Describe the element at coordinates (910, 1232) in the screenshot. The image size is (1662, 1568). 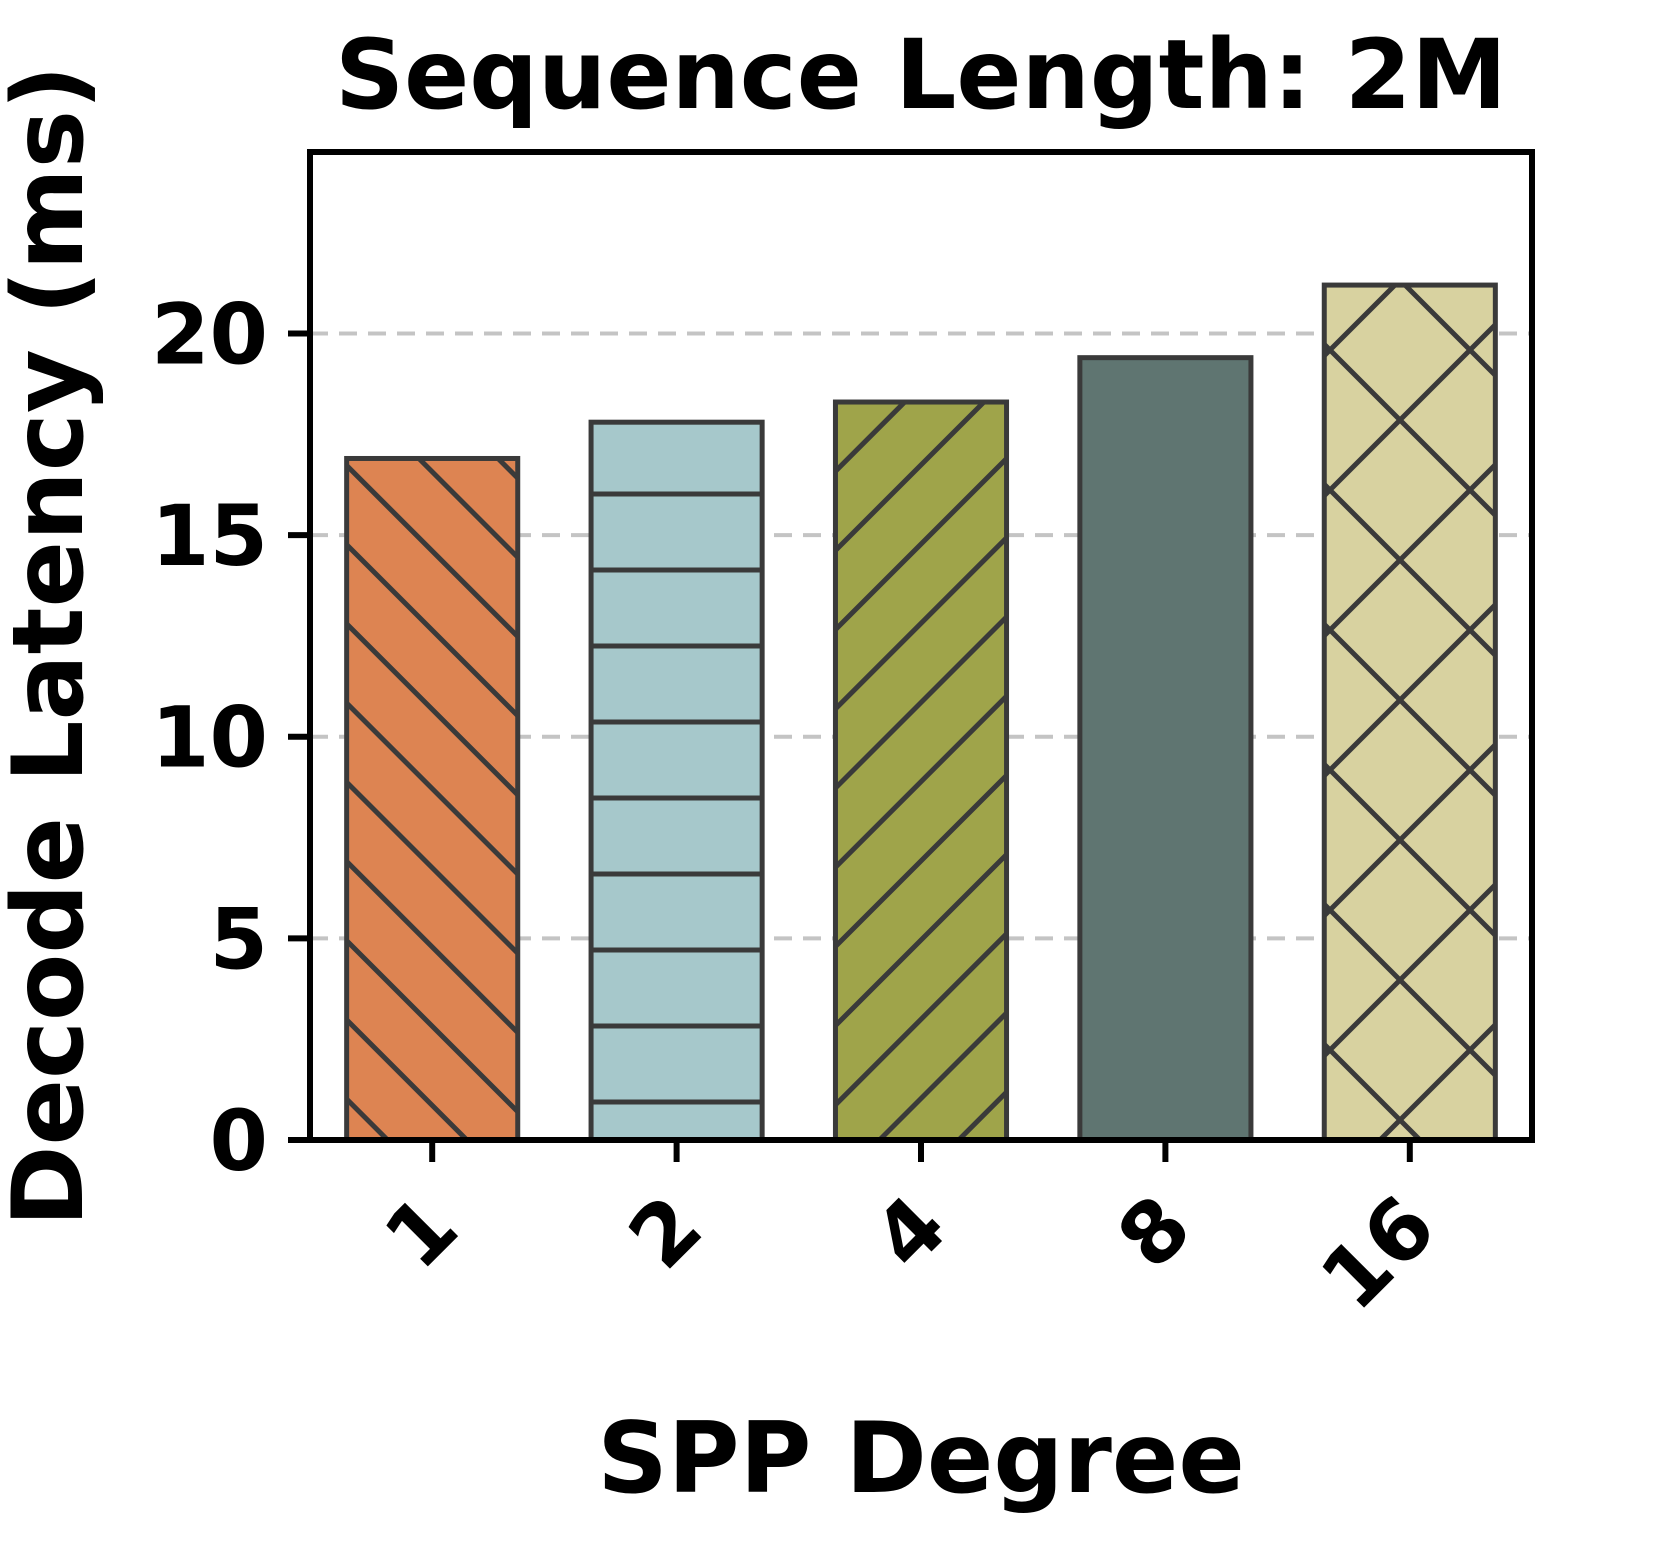
I see `x-tick-label: 4` at that location.